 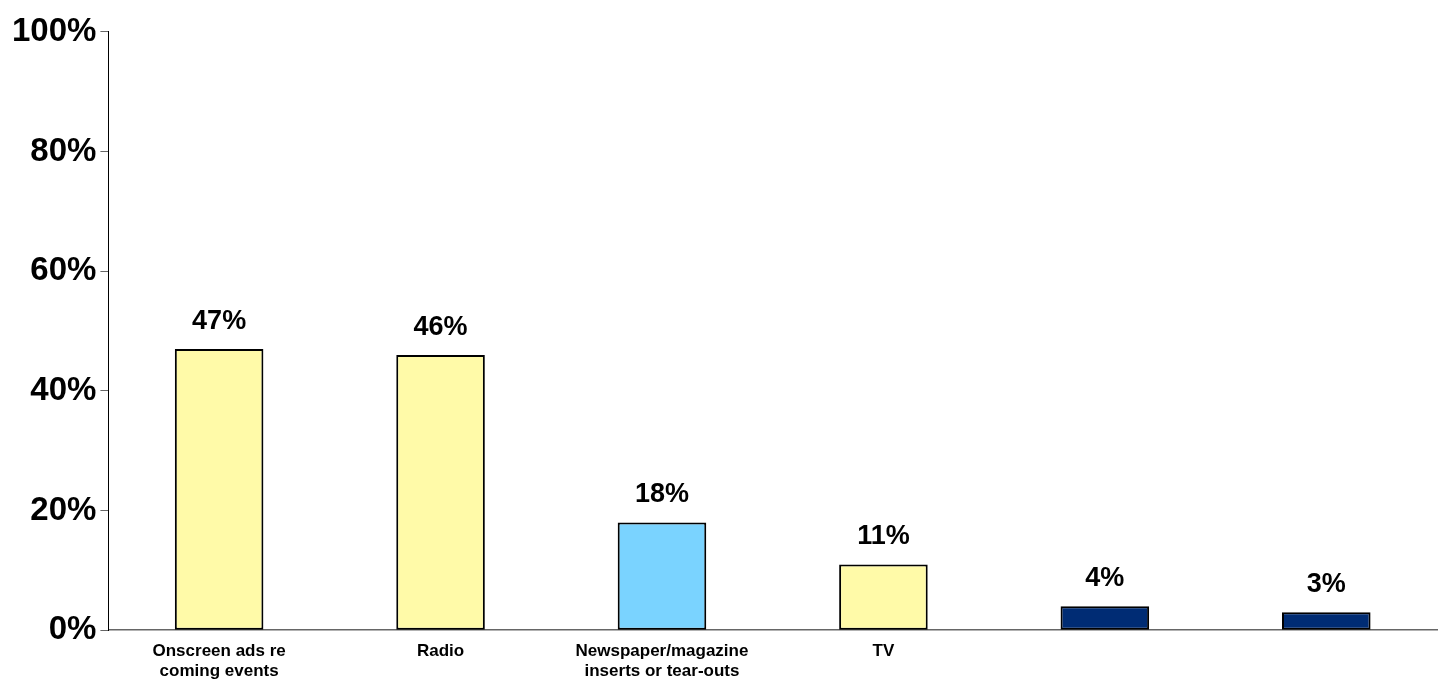 What do you see at coordinates (883, 651) in the screenshot?
I see `x-tick-label: TV` at bounding box center [883, 651].